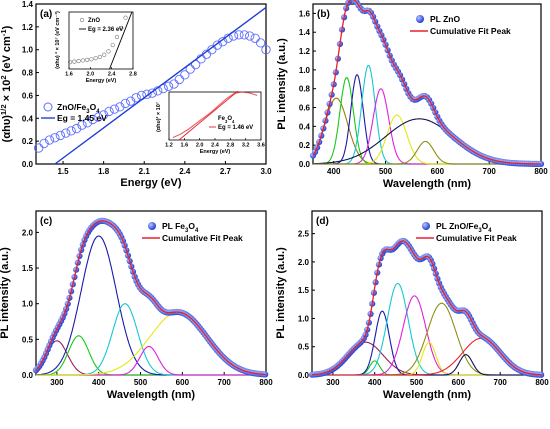 The image size is (550, 429). I want to click on c-legend-text-data-part: 4, so click(197, 231).